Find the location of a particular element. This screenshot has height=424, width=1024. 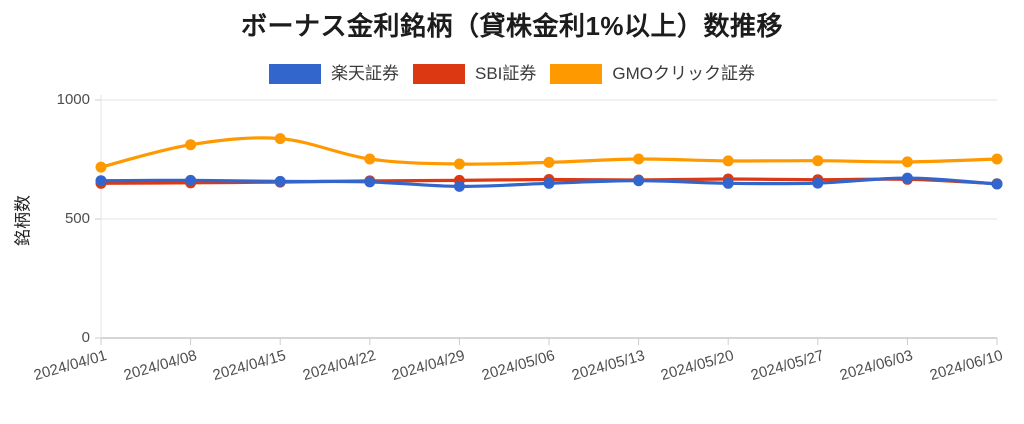

point-gmo-click-2024/05/13 is located at coordinates (639, 159).